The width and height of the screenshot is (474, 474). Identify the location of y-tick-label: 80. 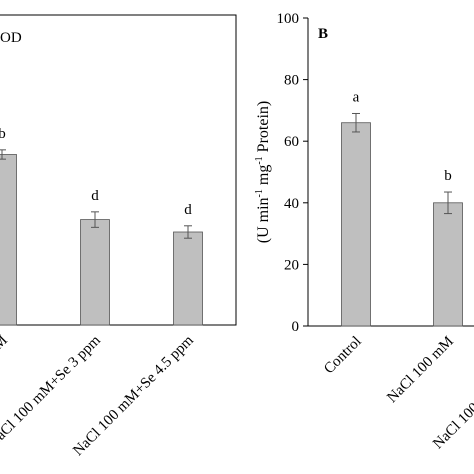
(291, 81).